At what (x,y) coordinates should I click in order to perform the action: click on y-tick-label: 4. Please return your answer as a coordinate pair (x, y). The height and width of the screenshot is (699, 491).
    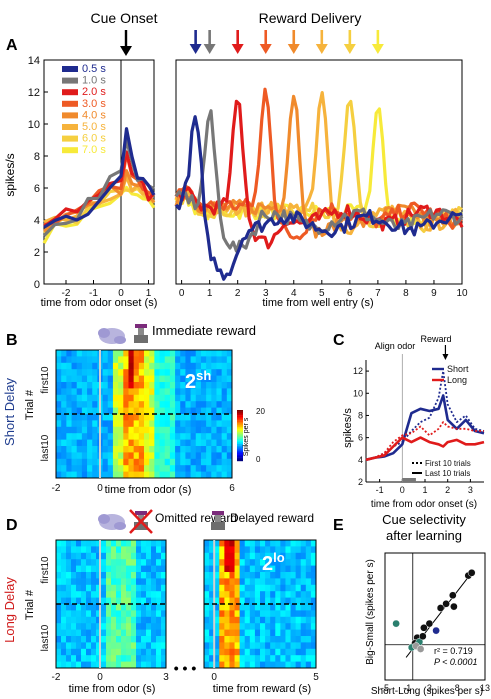
    Looking at the image, I should click on (37, 221).